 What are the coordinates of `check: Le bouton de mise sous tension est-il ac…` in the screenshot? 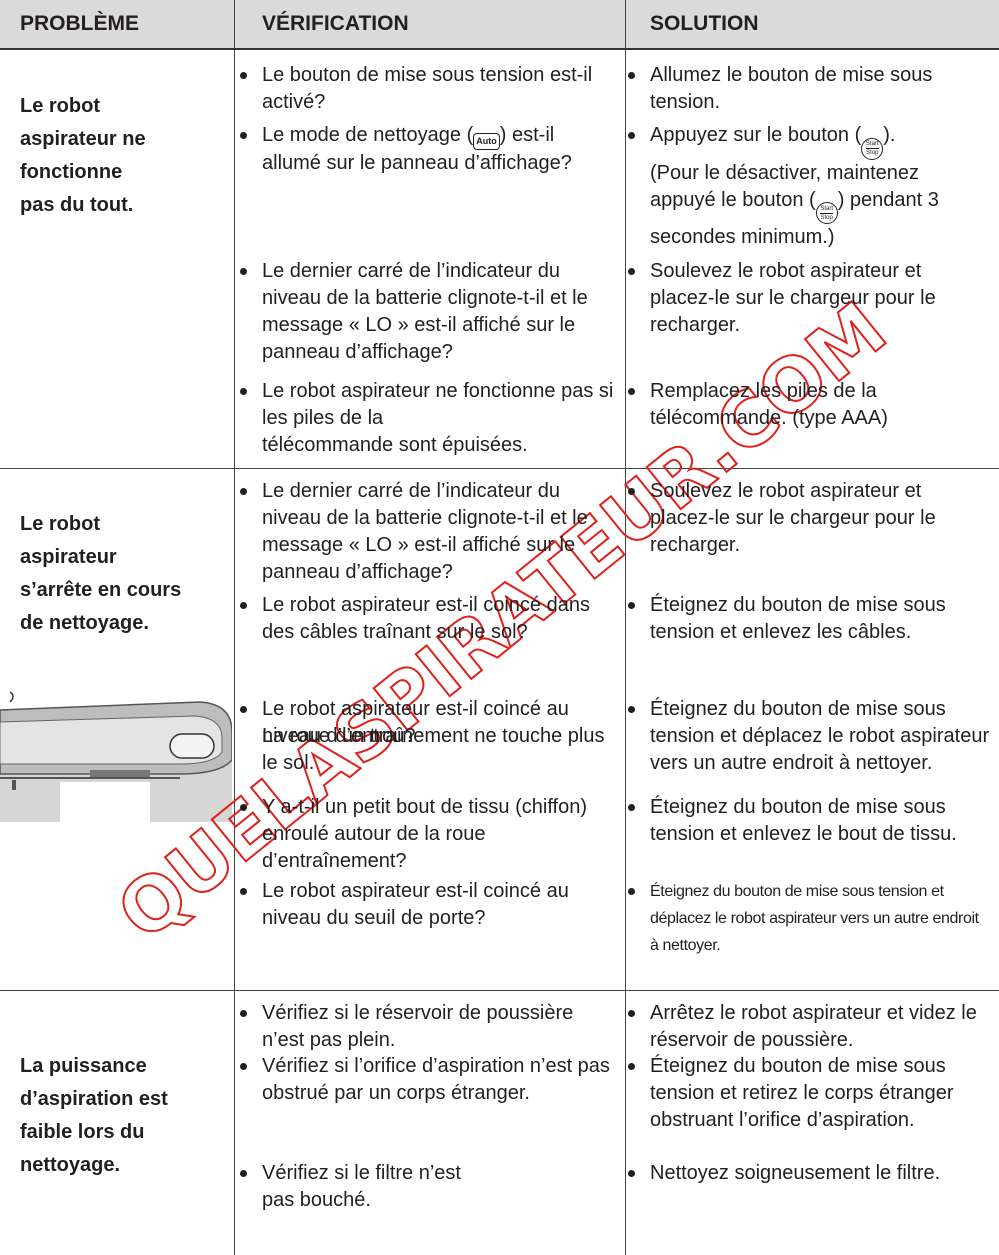 It's located at (427, 89).